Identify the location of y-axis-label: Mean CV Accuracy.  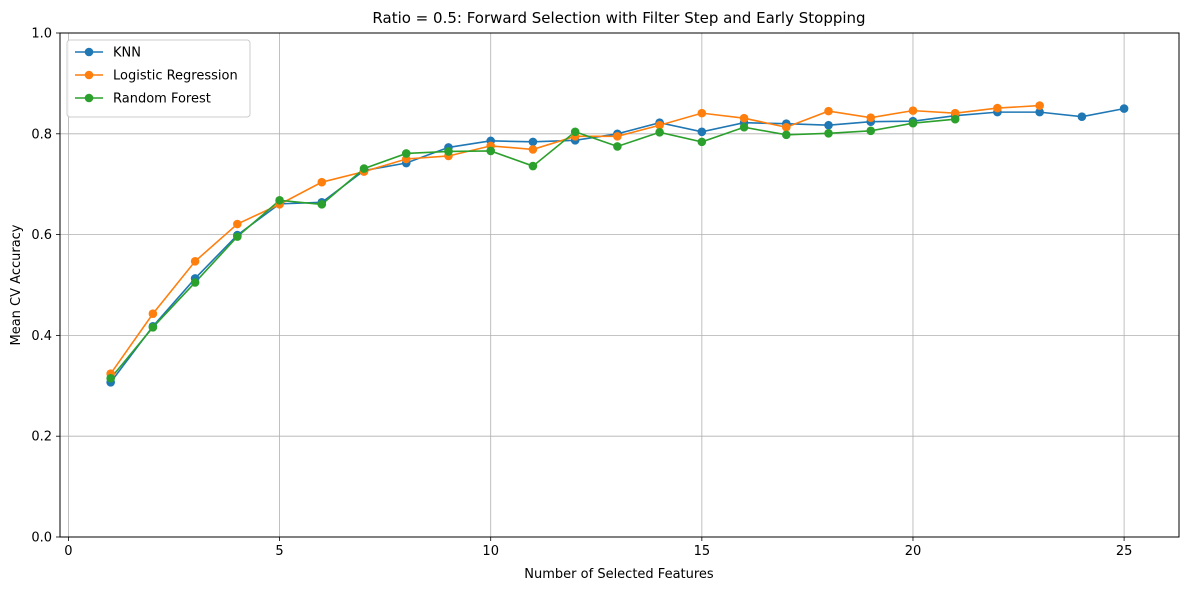
(16, 284).